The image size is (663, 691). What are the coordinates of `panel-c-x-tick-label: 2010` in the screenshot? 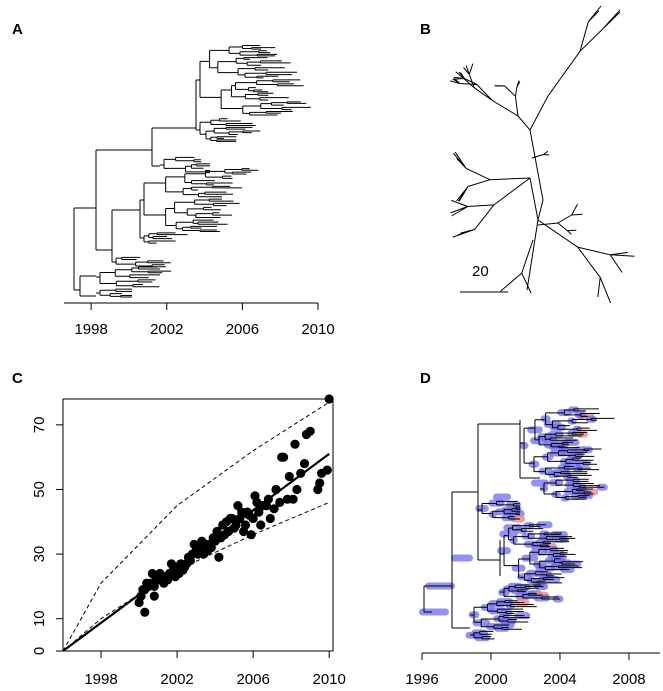 It's located at (329, 679).